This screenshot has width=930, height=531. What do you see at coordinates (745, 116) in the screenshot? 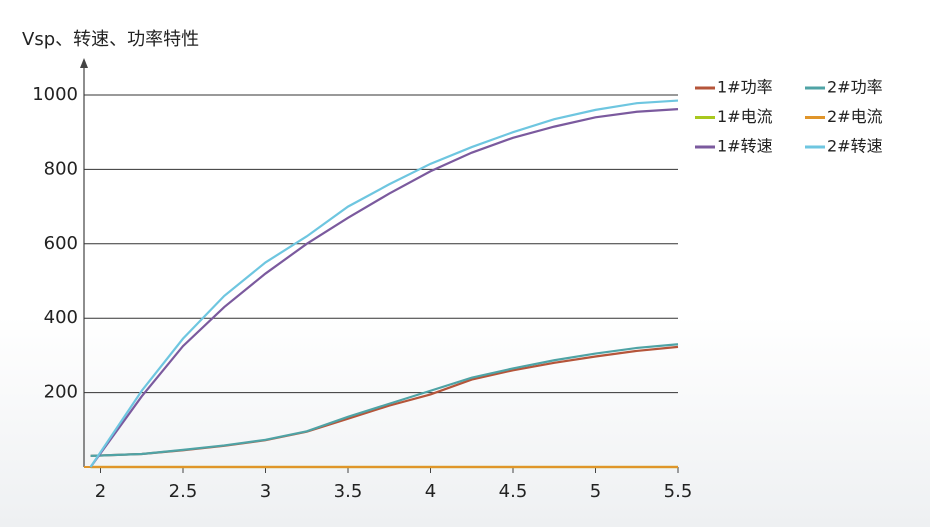
I see `legend-label: 1#电流` at bounding box center [745, 116].